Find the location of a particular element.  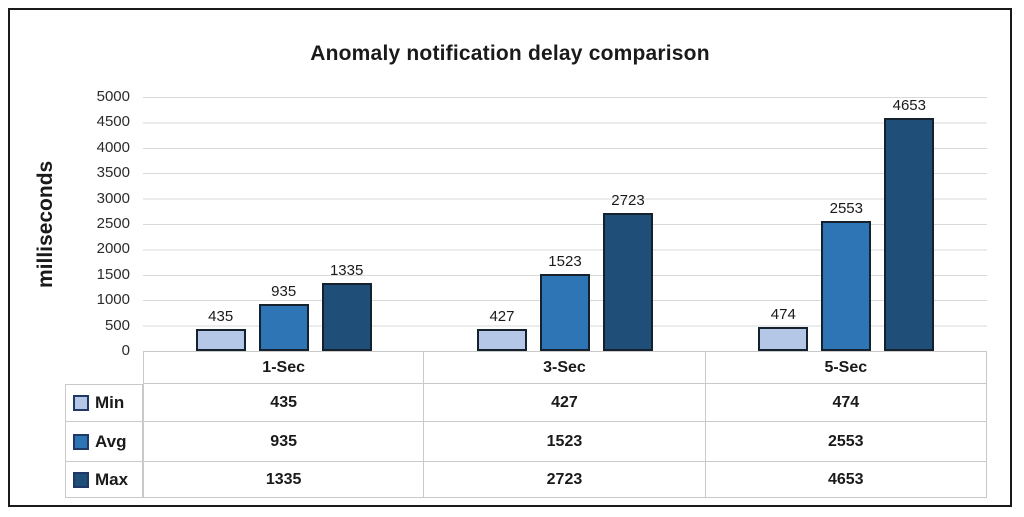

y-tick: 1500 is located at coordinates (113, 274).